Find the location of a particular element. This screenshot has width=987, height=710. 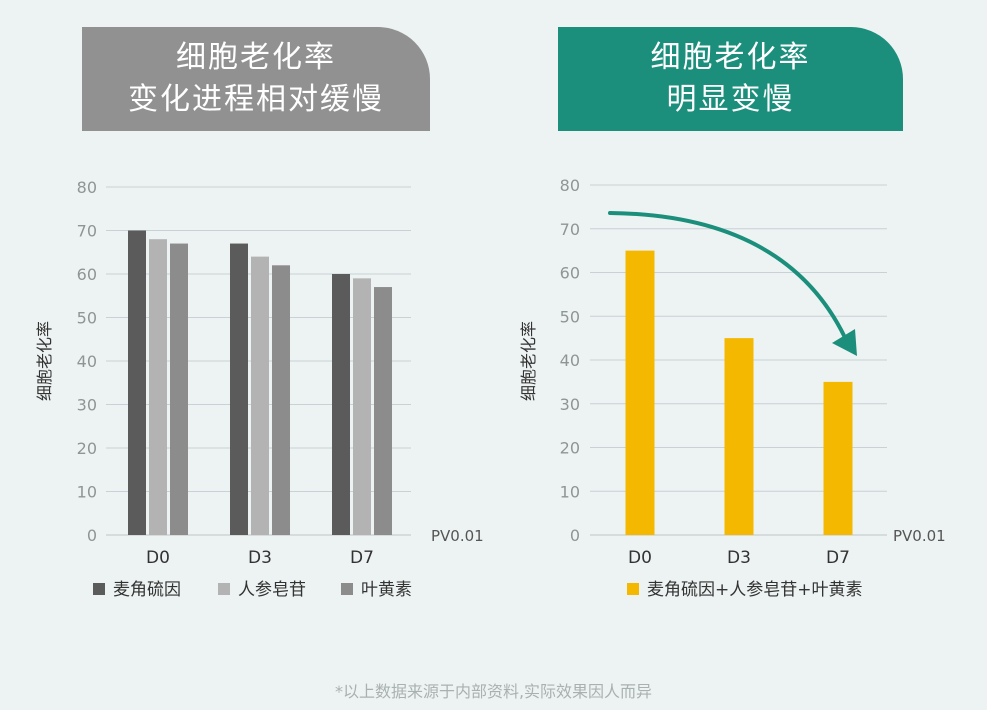

right-legend-swatch is located at coordinates (633, 589).